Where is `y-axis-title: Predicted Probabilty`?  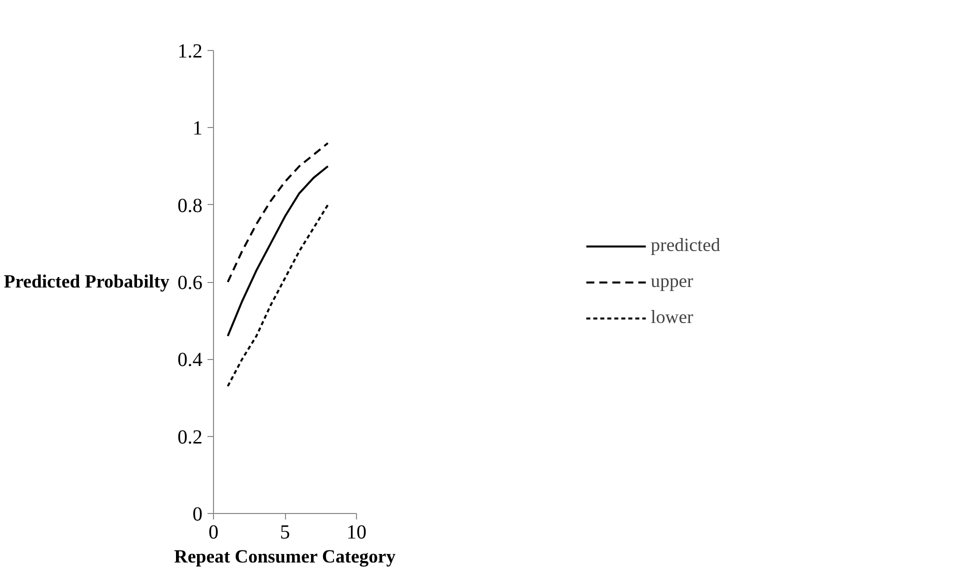 y-axis-title: Predicted Probabilty is located at coordinates (87, 282).